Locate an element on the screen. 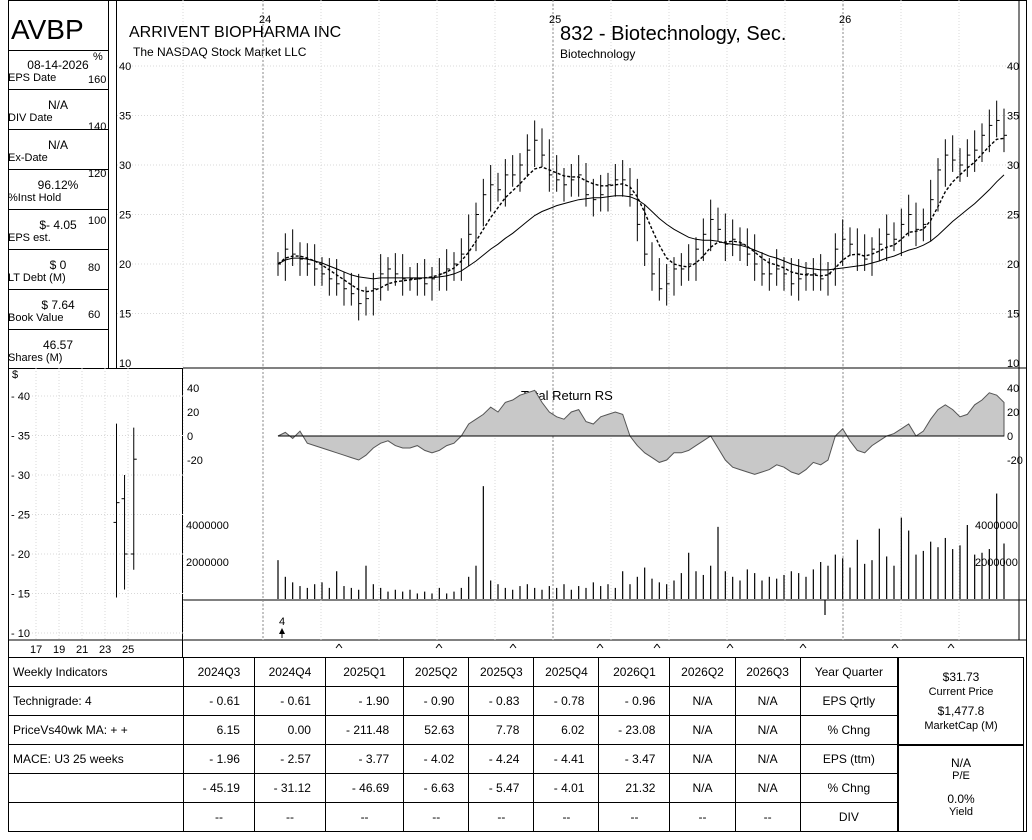 The width and height of the screenshot is (1032, 840). left-panel-item: 08-14-2026 EPS Date is located at coordinates (58, 74).